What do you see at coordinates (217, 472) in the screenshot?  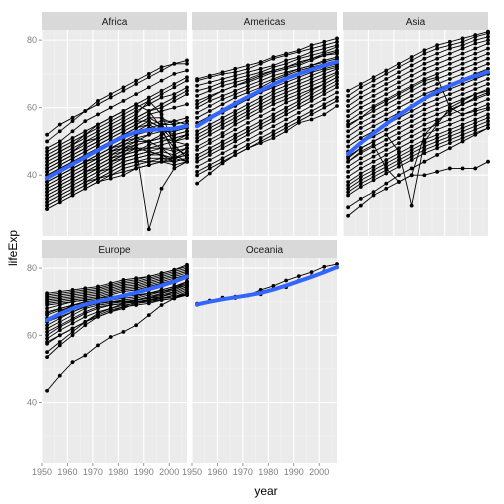 I see `x-tick-label: 1960` at bounding box center [217, 472].